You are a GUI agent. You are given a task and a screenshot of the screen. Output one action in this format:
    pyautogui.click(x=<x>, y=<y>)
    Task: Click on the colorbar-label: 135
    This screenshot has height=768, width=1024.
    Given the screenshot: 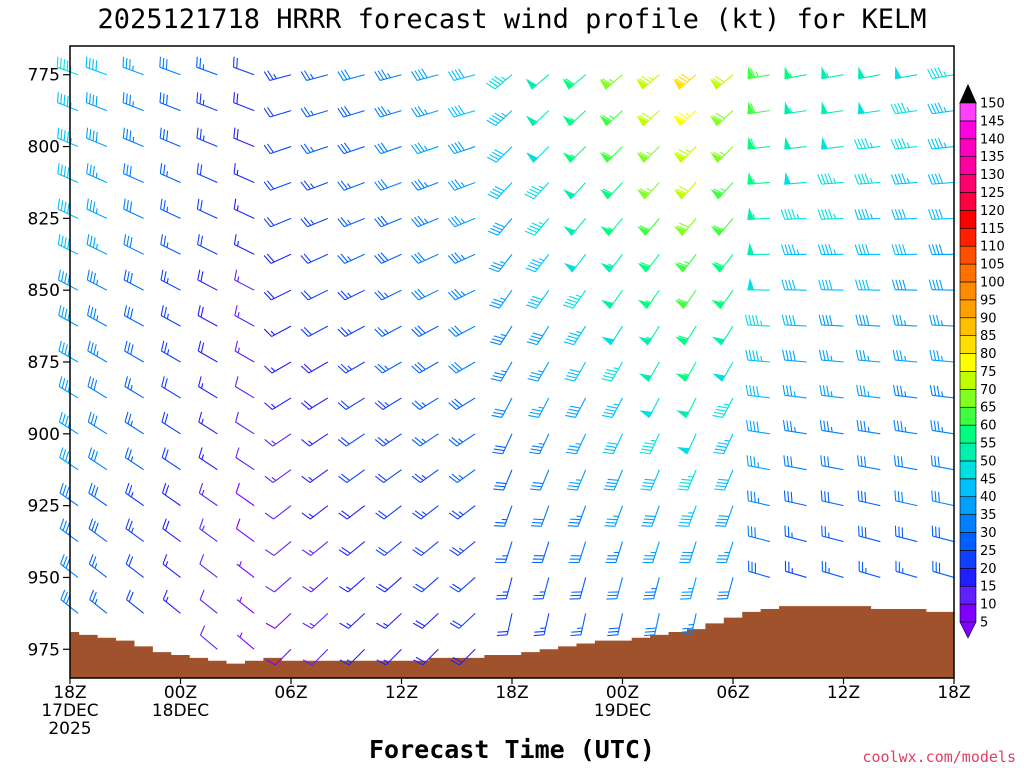 What is the action you would take?
    pyautogui.click(x=992, y=157)
    